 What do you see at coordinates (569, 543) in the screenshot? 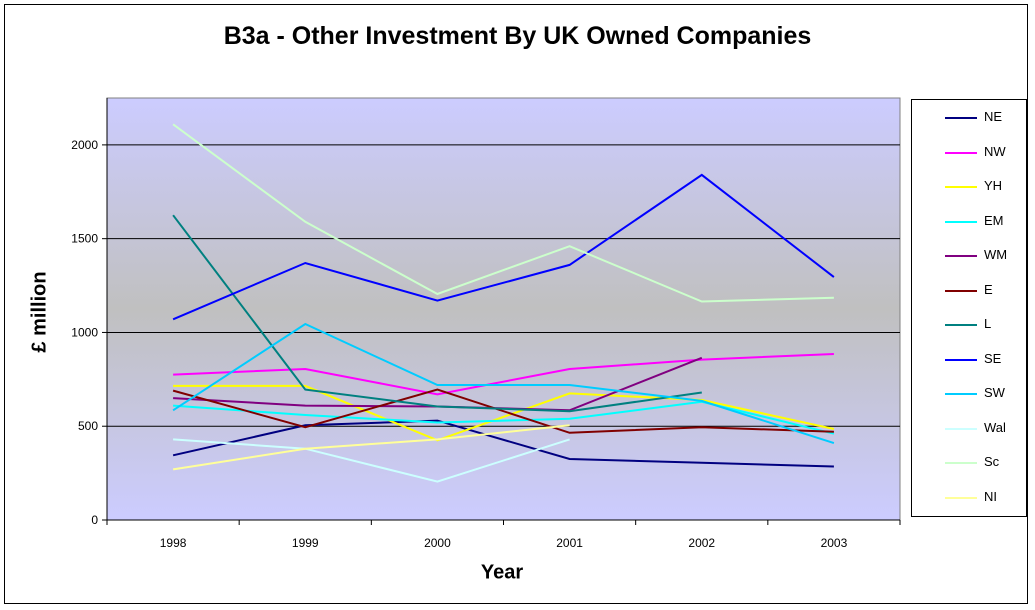
I see `x-tick-label: 2001` at bounding box center [569, 543].